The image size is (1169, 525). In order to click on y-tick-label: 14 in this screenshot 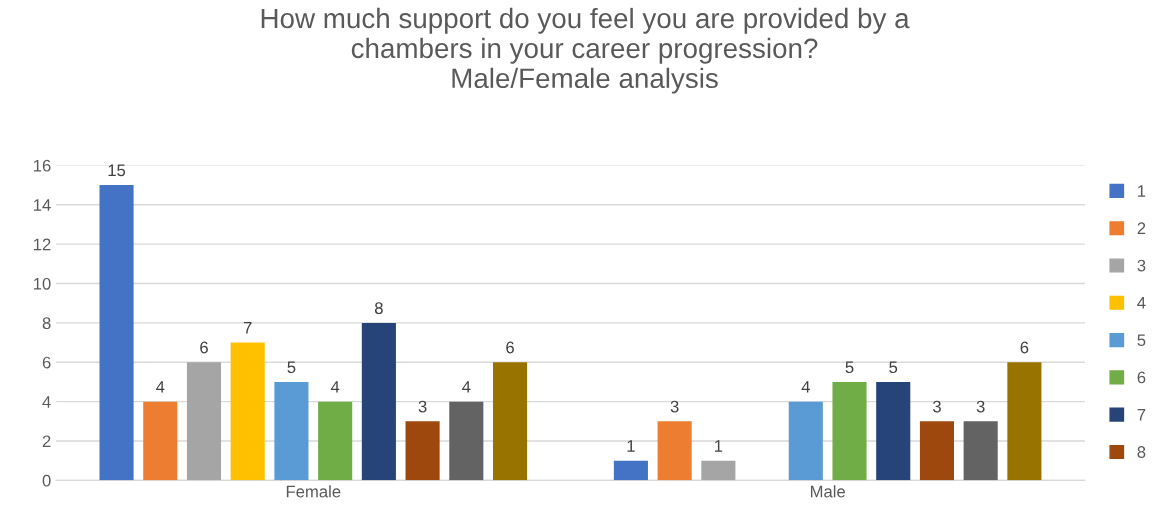, I will do `click(42, 205)`.